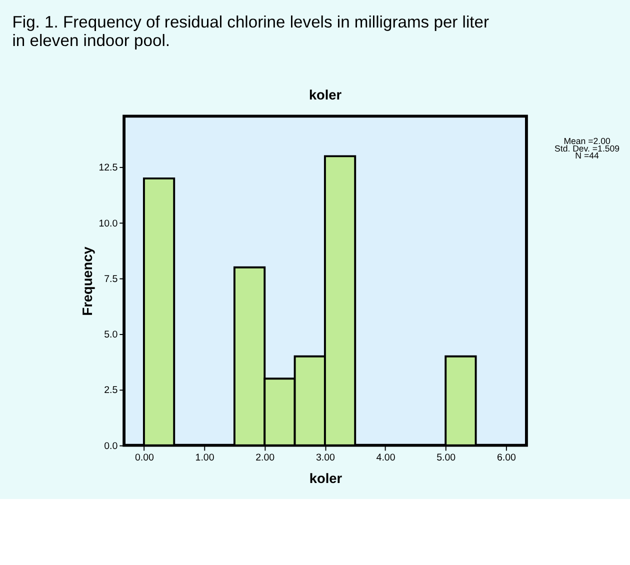 The height and width of the screenshot is (565, 630). What do you see at coordinates (111, 446) in the screenshot?
I see `y-tick-label: 0.0` at bounding box center [111, 446].